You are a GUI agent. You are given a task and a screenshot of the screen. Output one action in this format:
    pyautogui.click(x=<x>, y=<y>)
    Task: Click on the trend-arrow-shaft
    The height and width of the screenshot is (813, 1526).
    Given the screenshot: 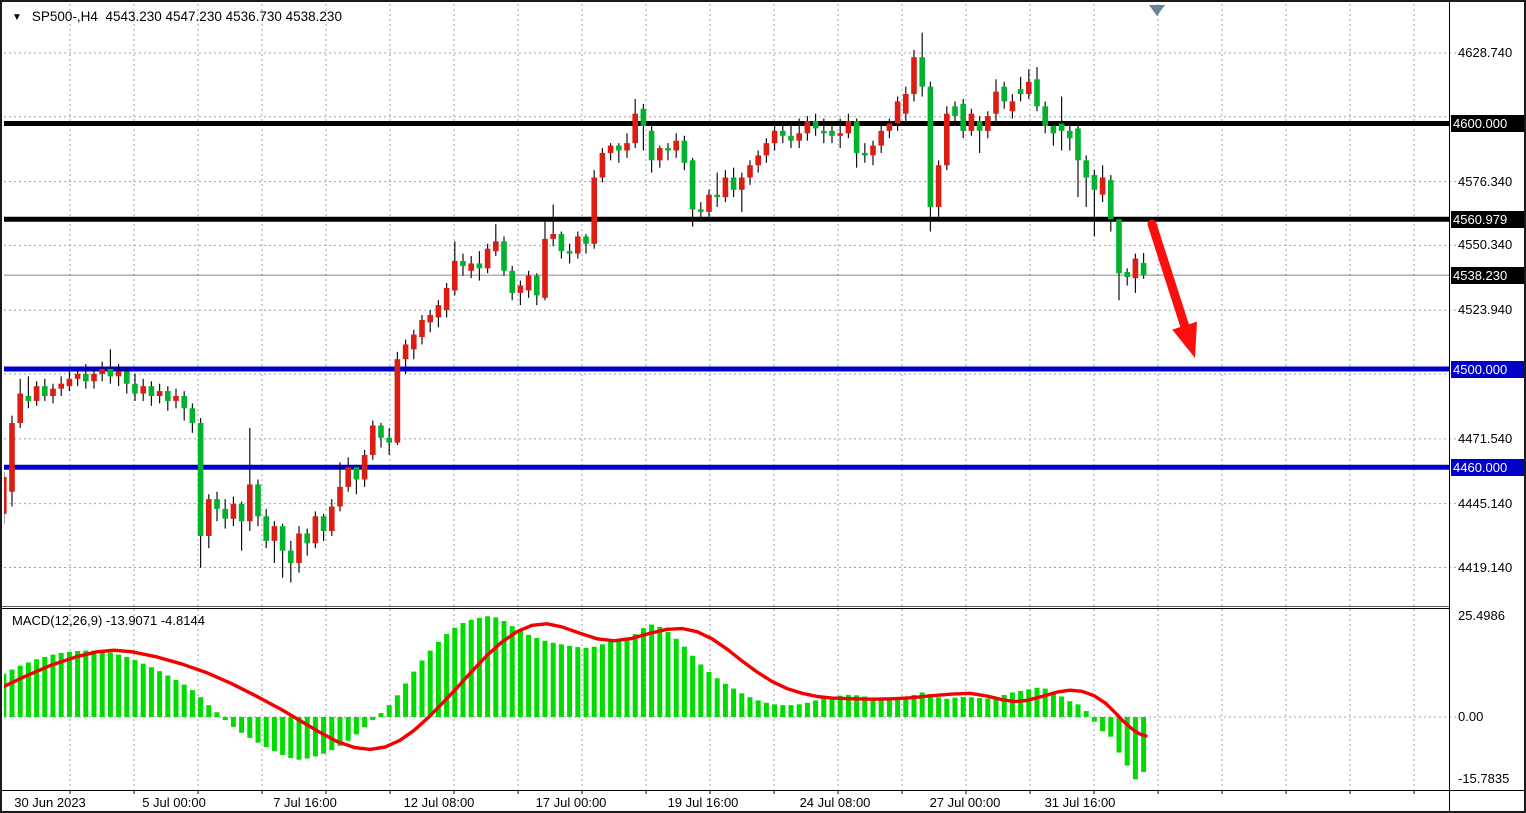 What is the action you would take?
    pyautogui.click(x=1169, y=278)
    